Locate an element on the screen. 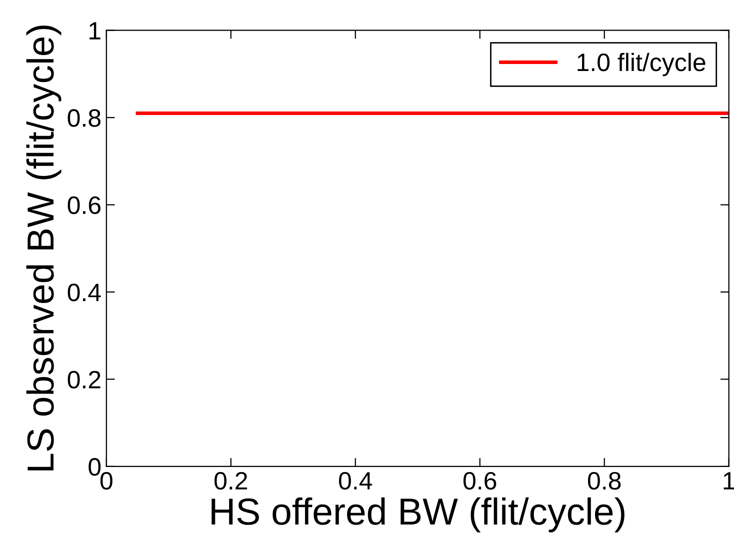 The height and width of the screenshot is (552, 734). x-axis-title: HS offered BW (flit/cycle) is located at coordinates (418, 514).